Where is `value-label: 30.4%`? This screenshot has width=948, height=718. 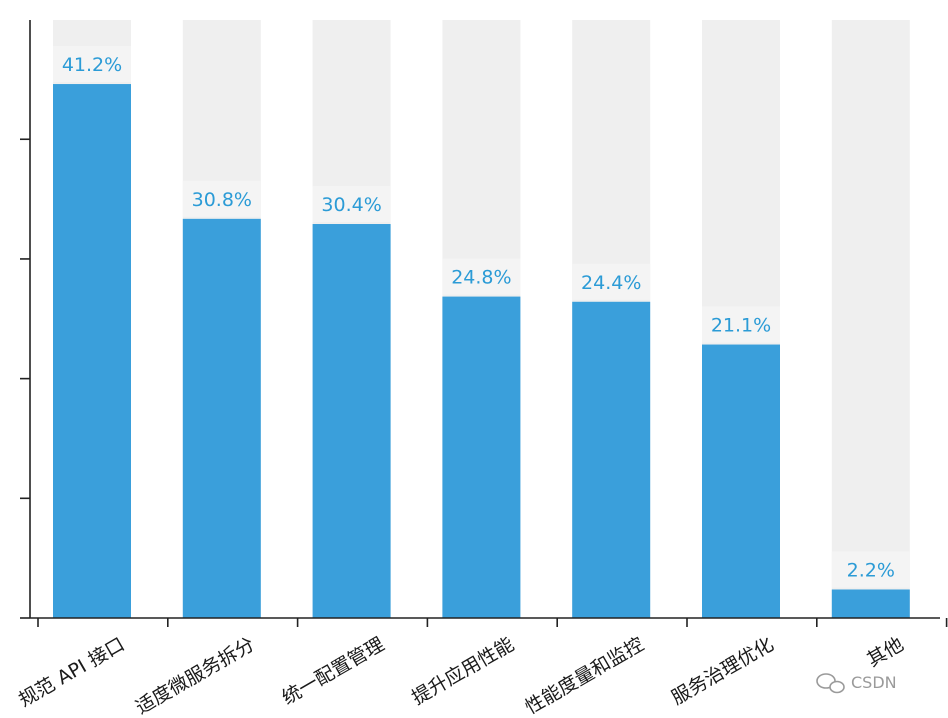 value-label: 30.4% is located at coordinates (351, 205).